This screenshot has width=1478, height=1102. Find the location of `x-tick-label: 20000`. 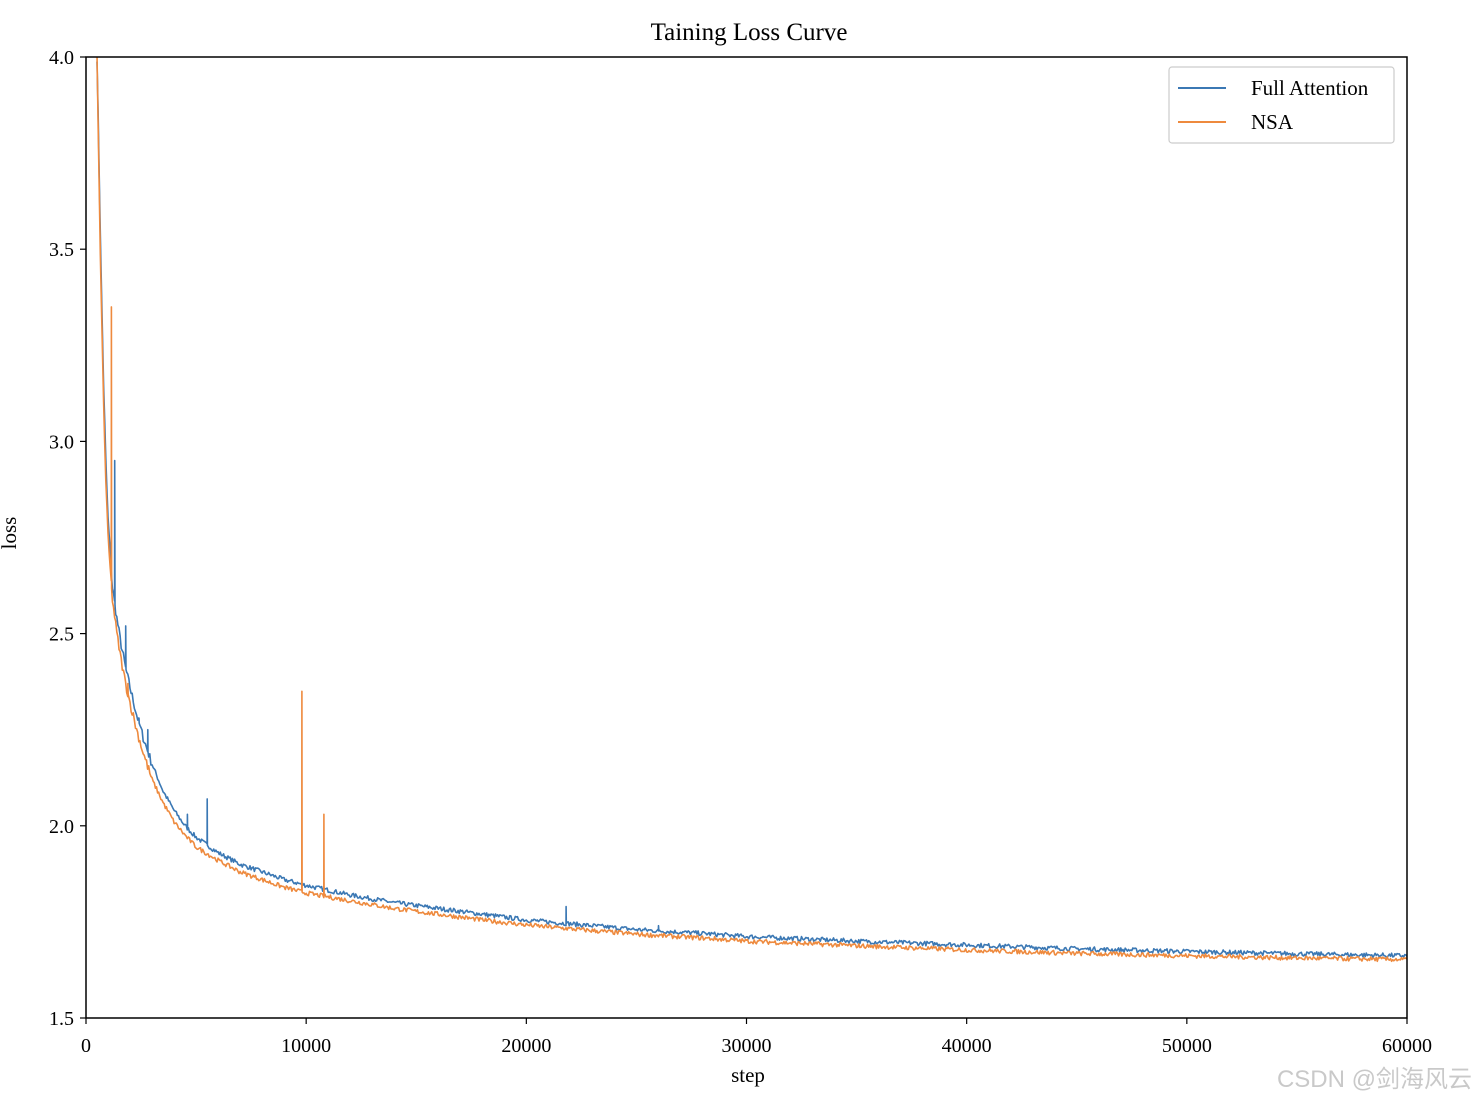

x-tick-label: 20000 is located at coordinates (526, 1046).